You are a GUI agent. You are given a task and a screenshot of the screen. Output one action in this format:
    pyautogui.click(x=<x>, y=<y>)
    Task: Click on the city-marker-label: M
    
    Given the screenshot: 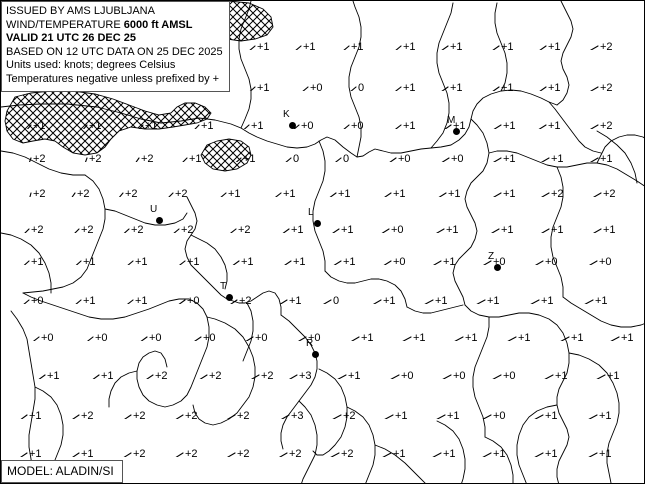 What is the action you would take?
    pyautogui.click(x=451, y=120)
    